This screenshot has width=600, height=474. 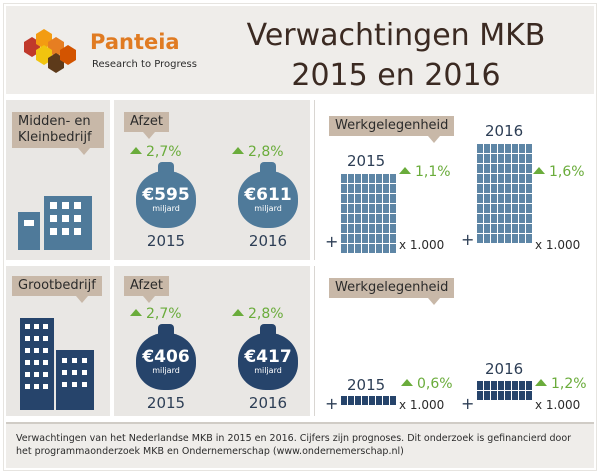 What do you see at coordinates (468, 403) in the screenshot?
I see `gb-werk-2016-plus: +` at bounding box center [468, 403].